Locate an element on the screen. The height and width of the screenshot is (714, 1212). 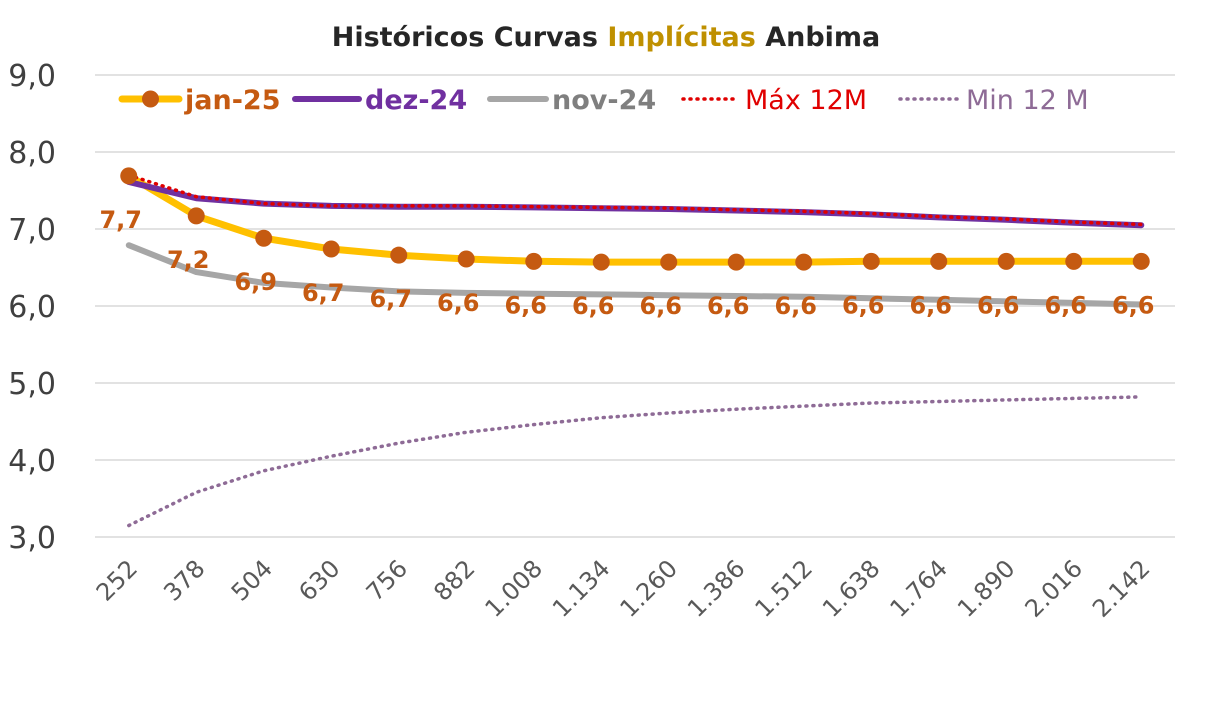
title-part-2: Anbima is located at coordinates (818, 37).